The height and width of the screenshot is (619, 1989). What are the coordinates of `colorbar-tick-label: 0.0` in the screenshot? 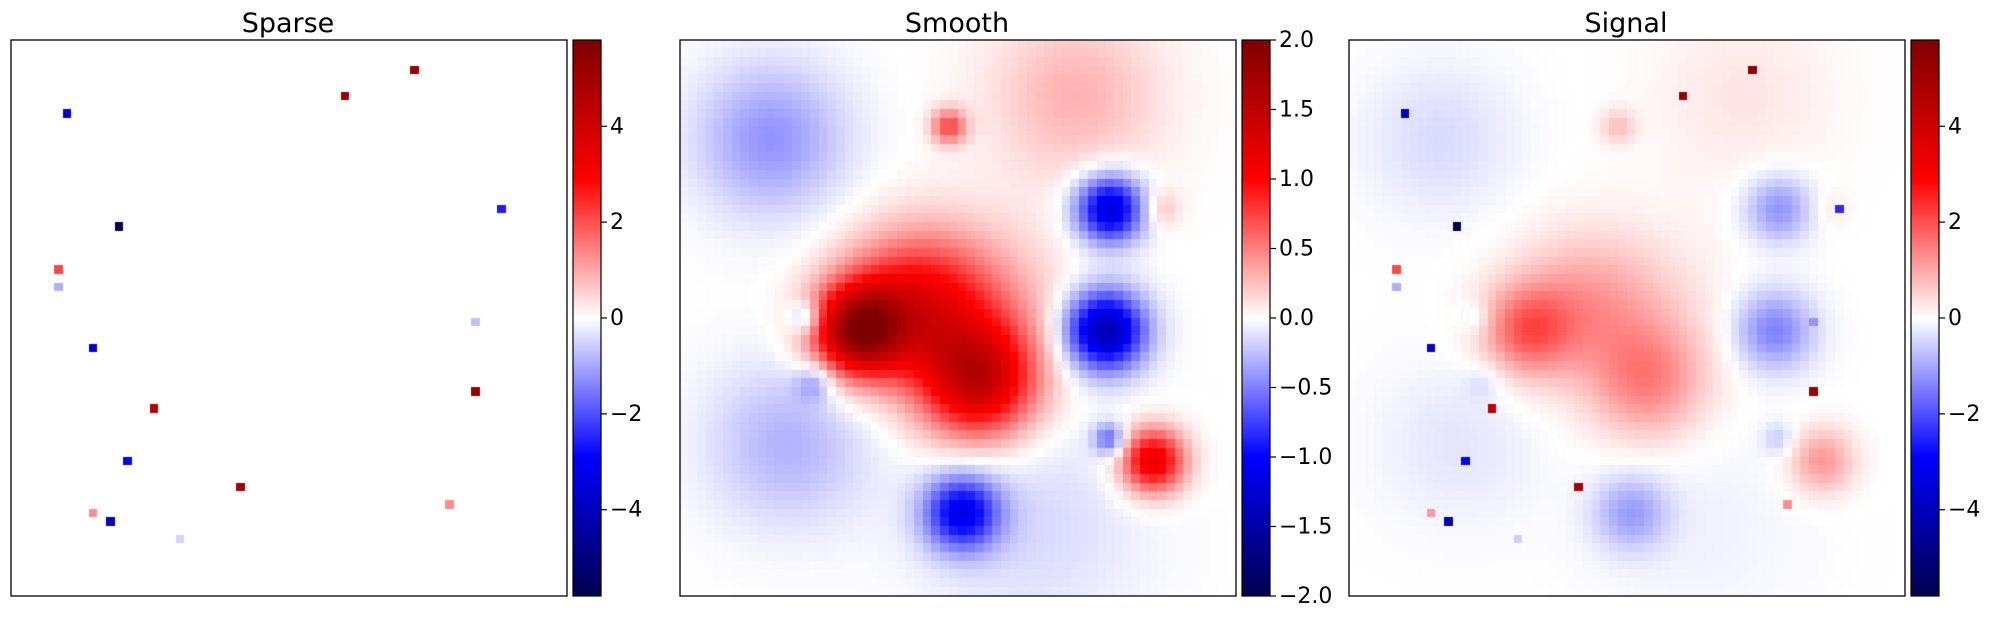 It's located at (1296, 318).